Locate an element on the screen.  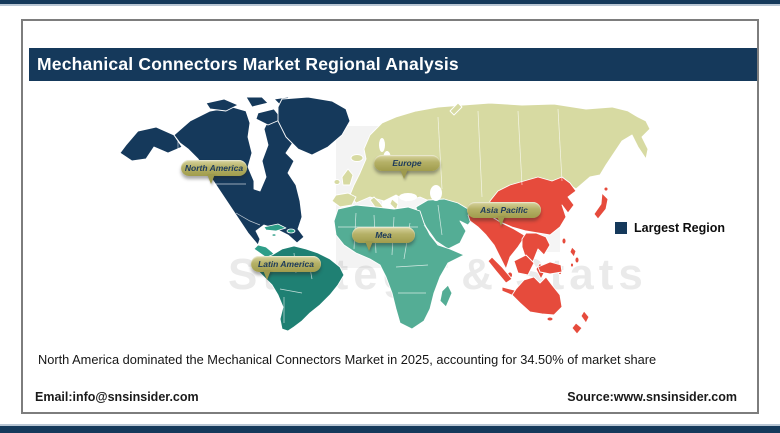
legend-swatch is located at coordinates (621, 228).